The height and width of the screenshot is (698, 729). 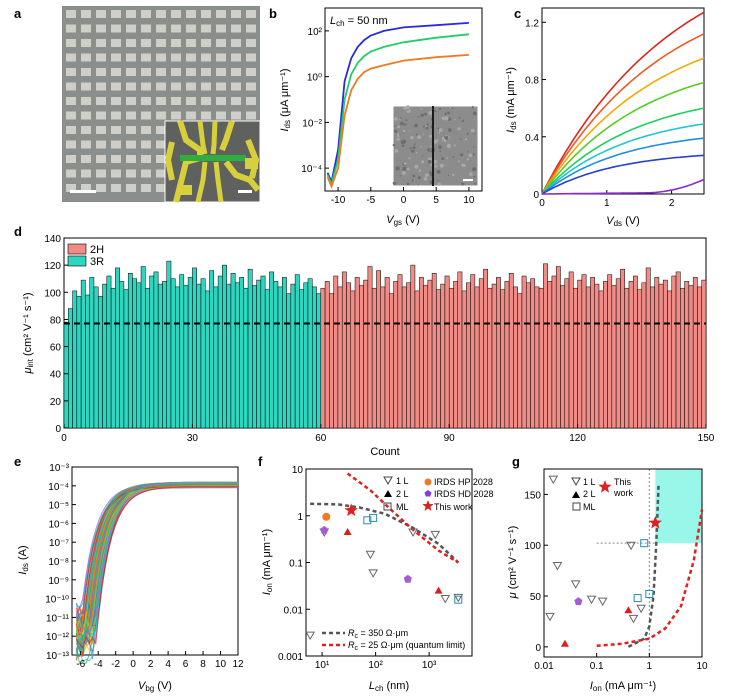 What do you see at coordinates (544, 666) in the screenshot?
I see `panel-g-xtick: 0.01` at bounding box center [544, 666].